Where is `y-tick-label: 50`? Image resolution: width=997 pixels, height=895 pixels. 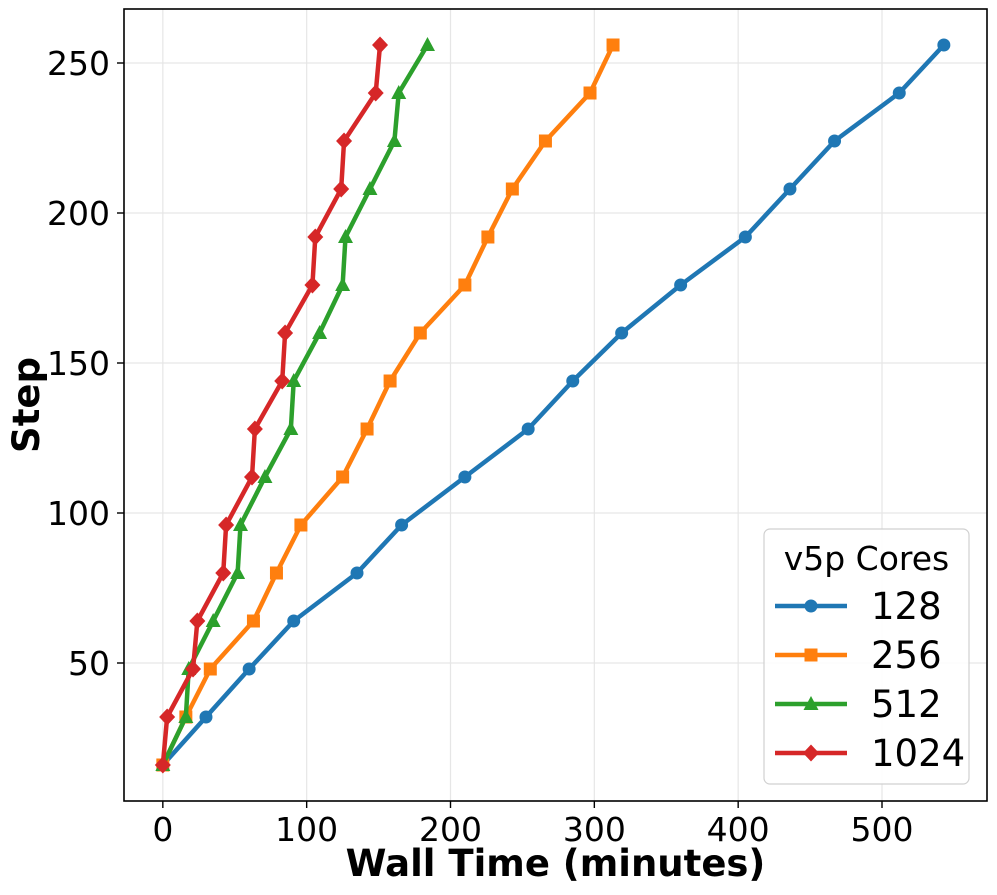 y-tick-label: 50 is located at coordinates (89, 663).